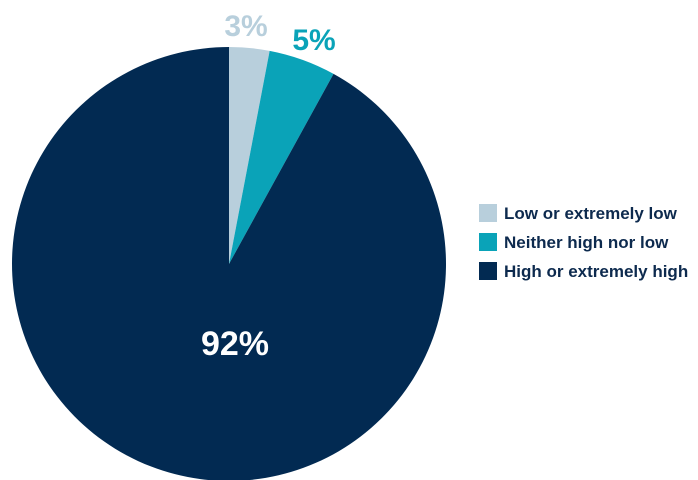 The height and width of the screenshot is (480, 698). What do you see at coordinates (596, 271) in the screenshot?
I see `legend-label: High or extremely high` at bounding box center [596, 271].